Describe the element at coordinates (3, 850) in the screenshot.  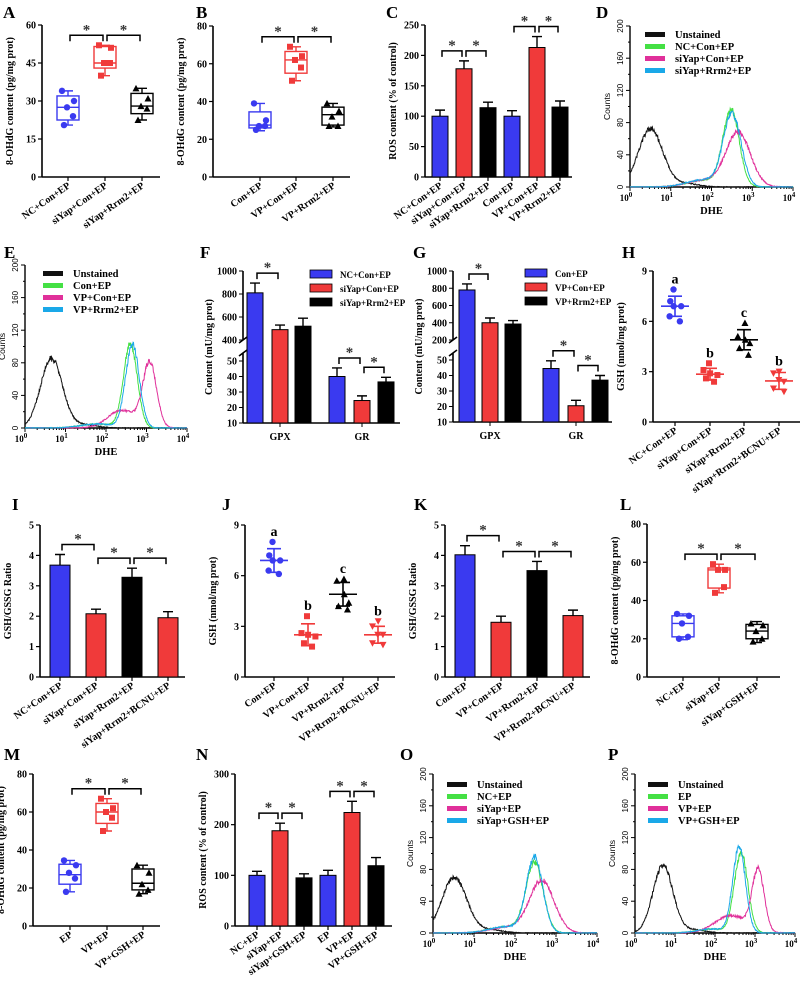
I see `y-axis-label: 8-OHdG content (pg/mg prot)` at that location.